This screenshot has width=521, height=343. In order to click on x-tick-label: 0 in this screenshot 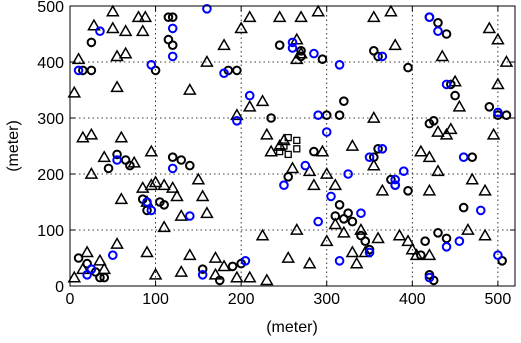, I will do `click(70, 299)`.